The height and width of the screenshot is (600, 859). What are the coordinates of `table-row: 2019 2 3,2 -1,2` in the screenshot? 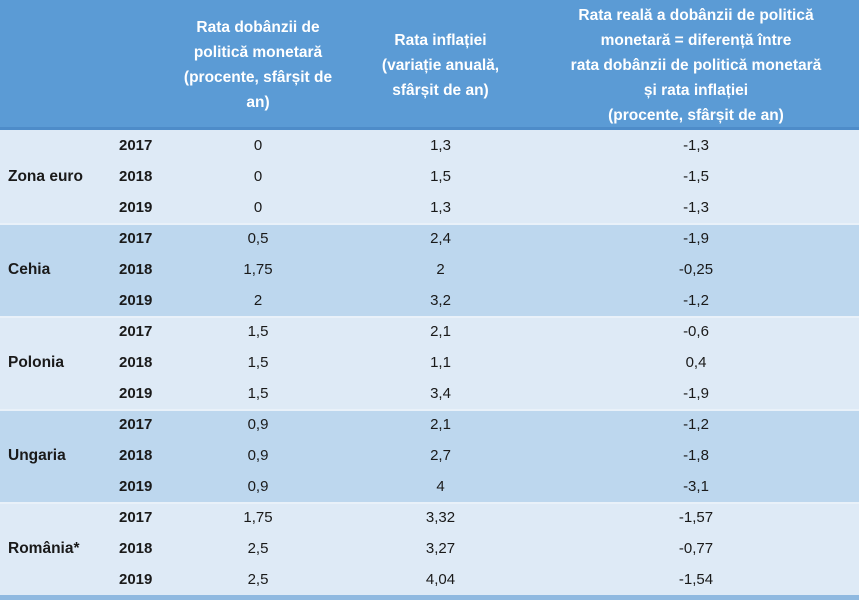 It's located at (429, 300).